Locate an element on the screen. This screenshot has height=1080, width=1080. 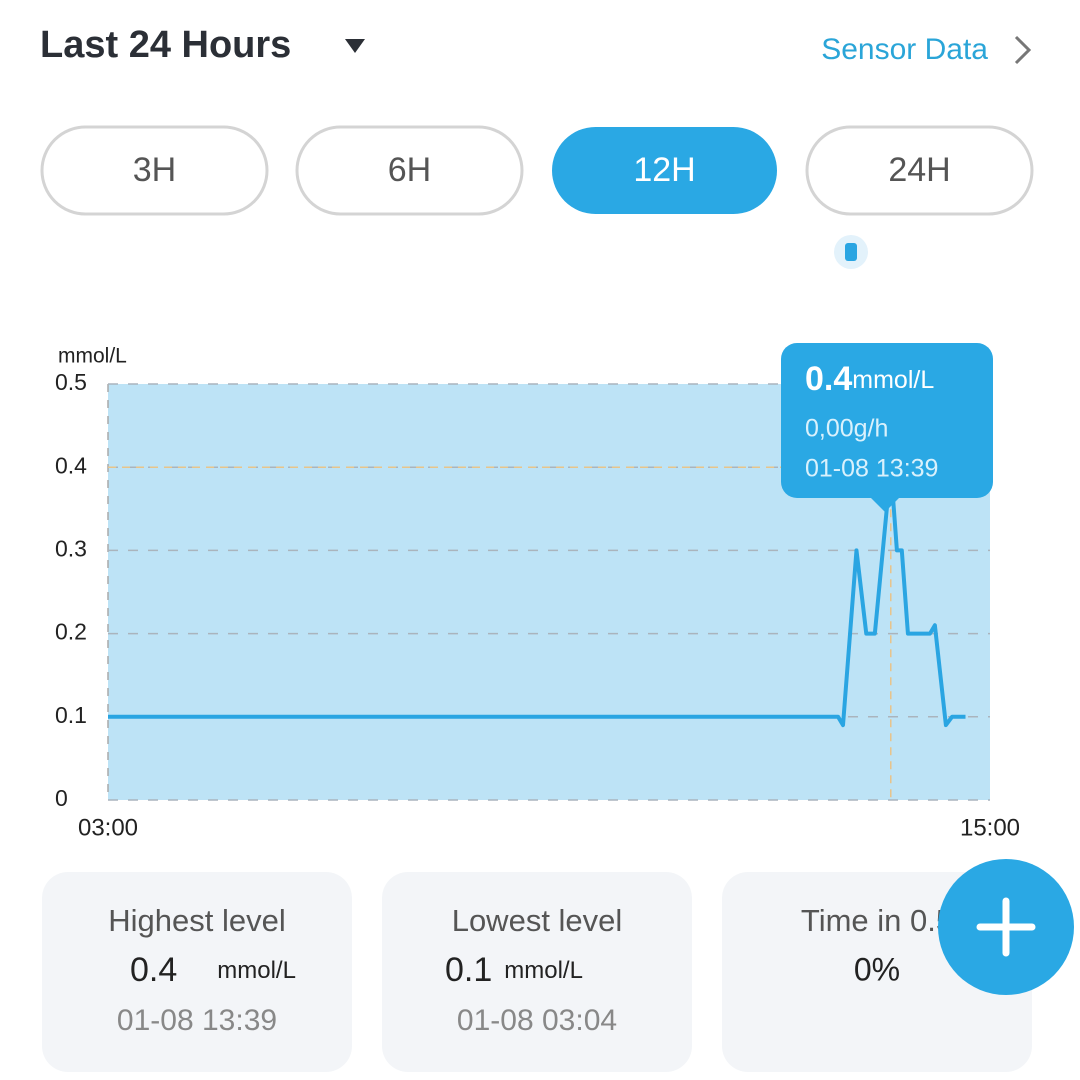
stat-label: Lowest level is located at coordinates (537, 920).